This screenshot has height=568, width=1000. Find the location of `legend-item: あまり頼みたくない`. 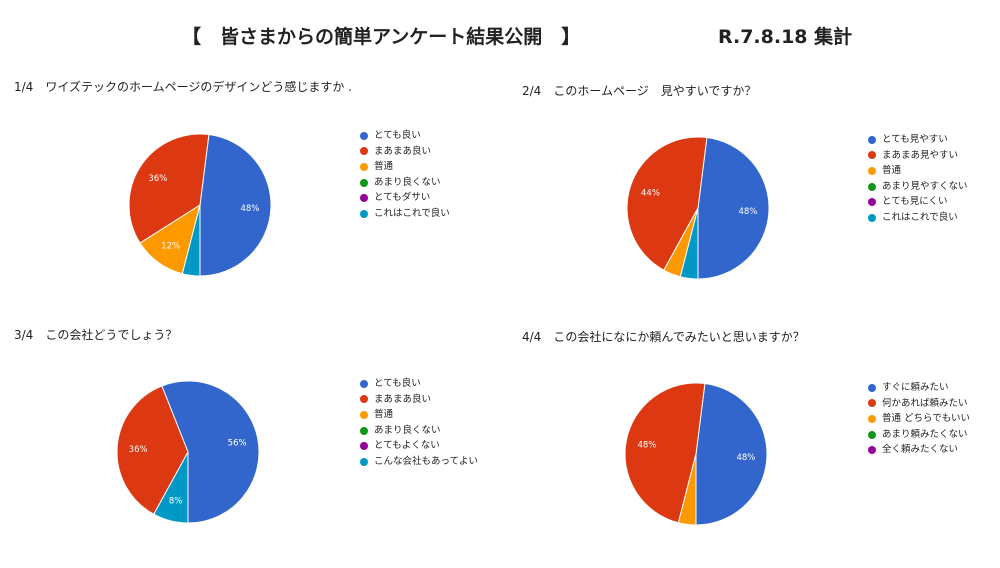

legend-item: あまり頼みたくない is located at coordinates (919, 435).